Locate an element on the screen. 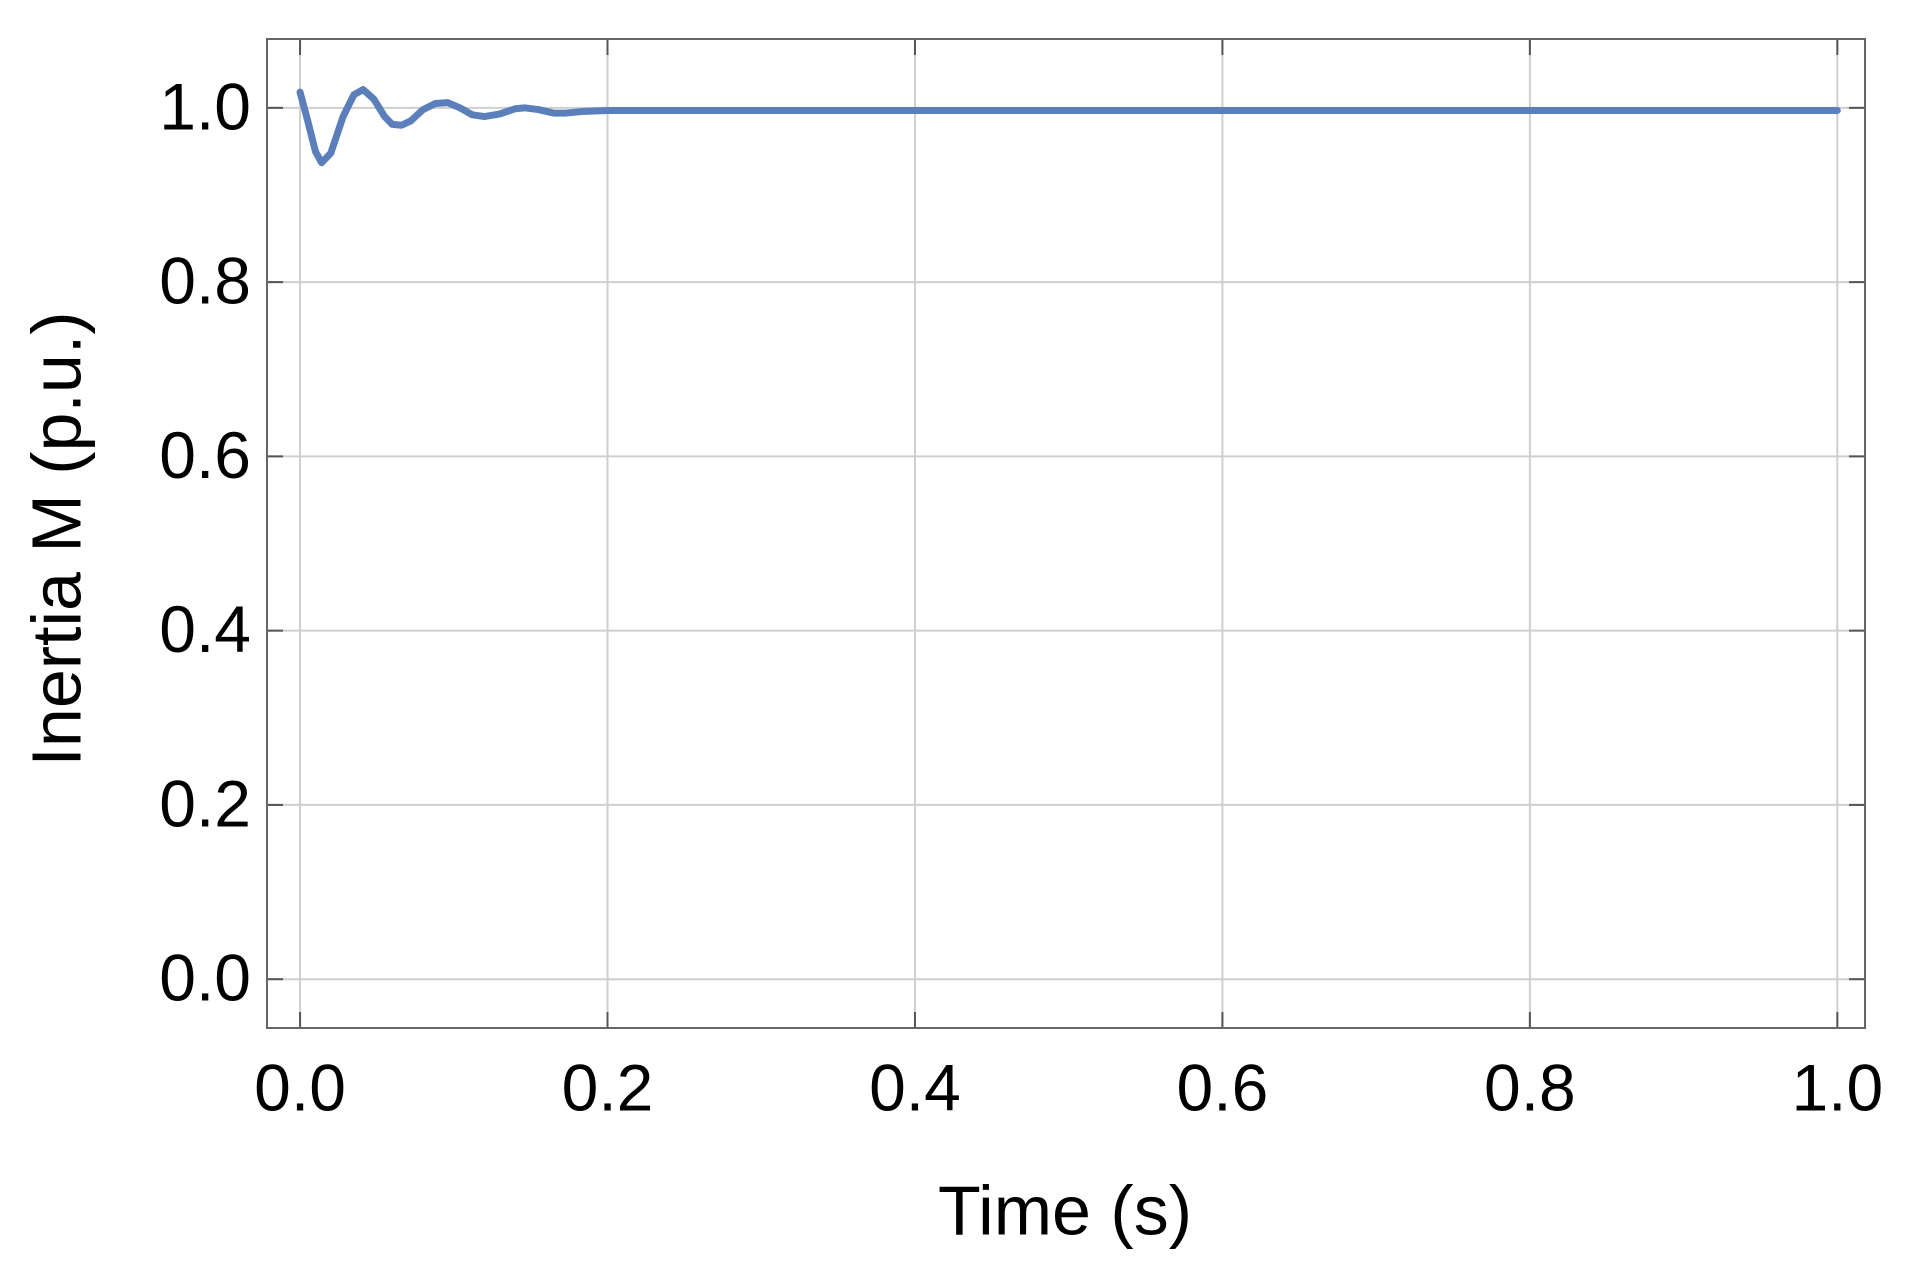 This screenshot has width=1910, height=1273. y-tick-label: 0.6 is located at coordinates (205, 455).